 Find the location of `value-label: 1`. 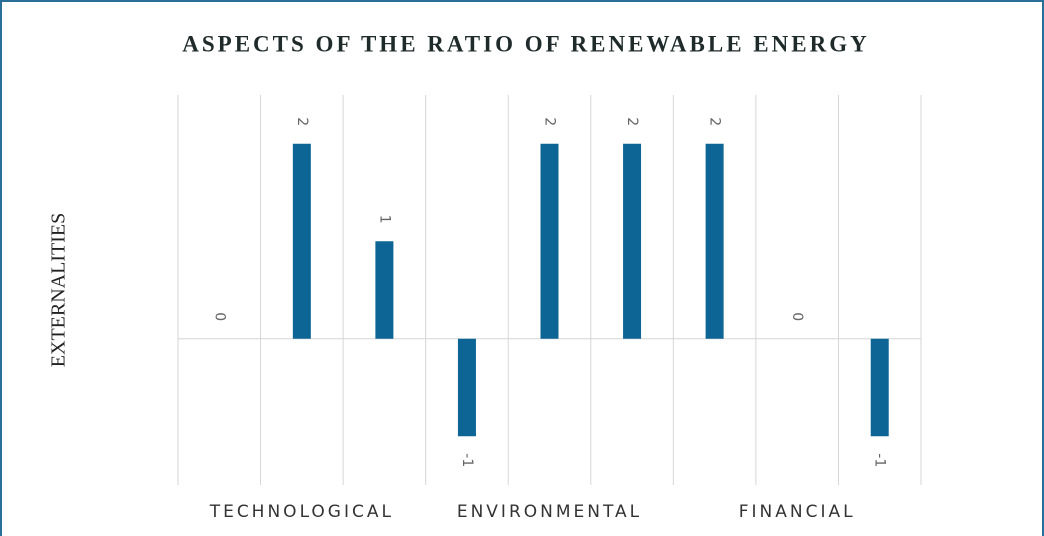

value-label: 1 is located at coordinates (384, 219).